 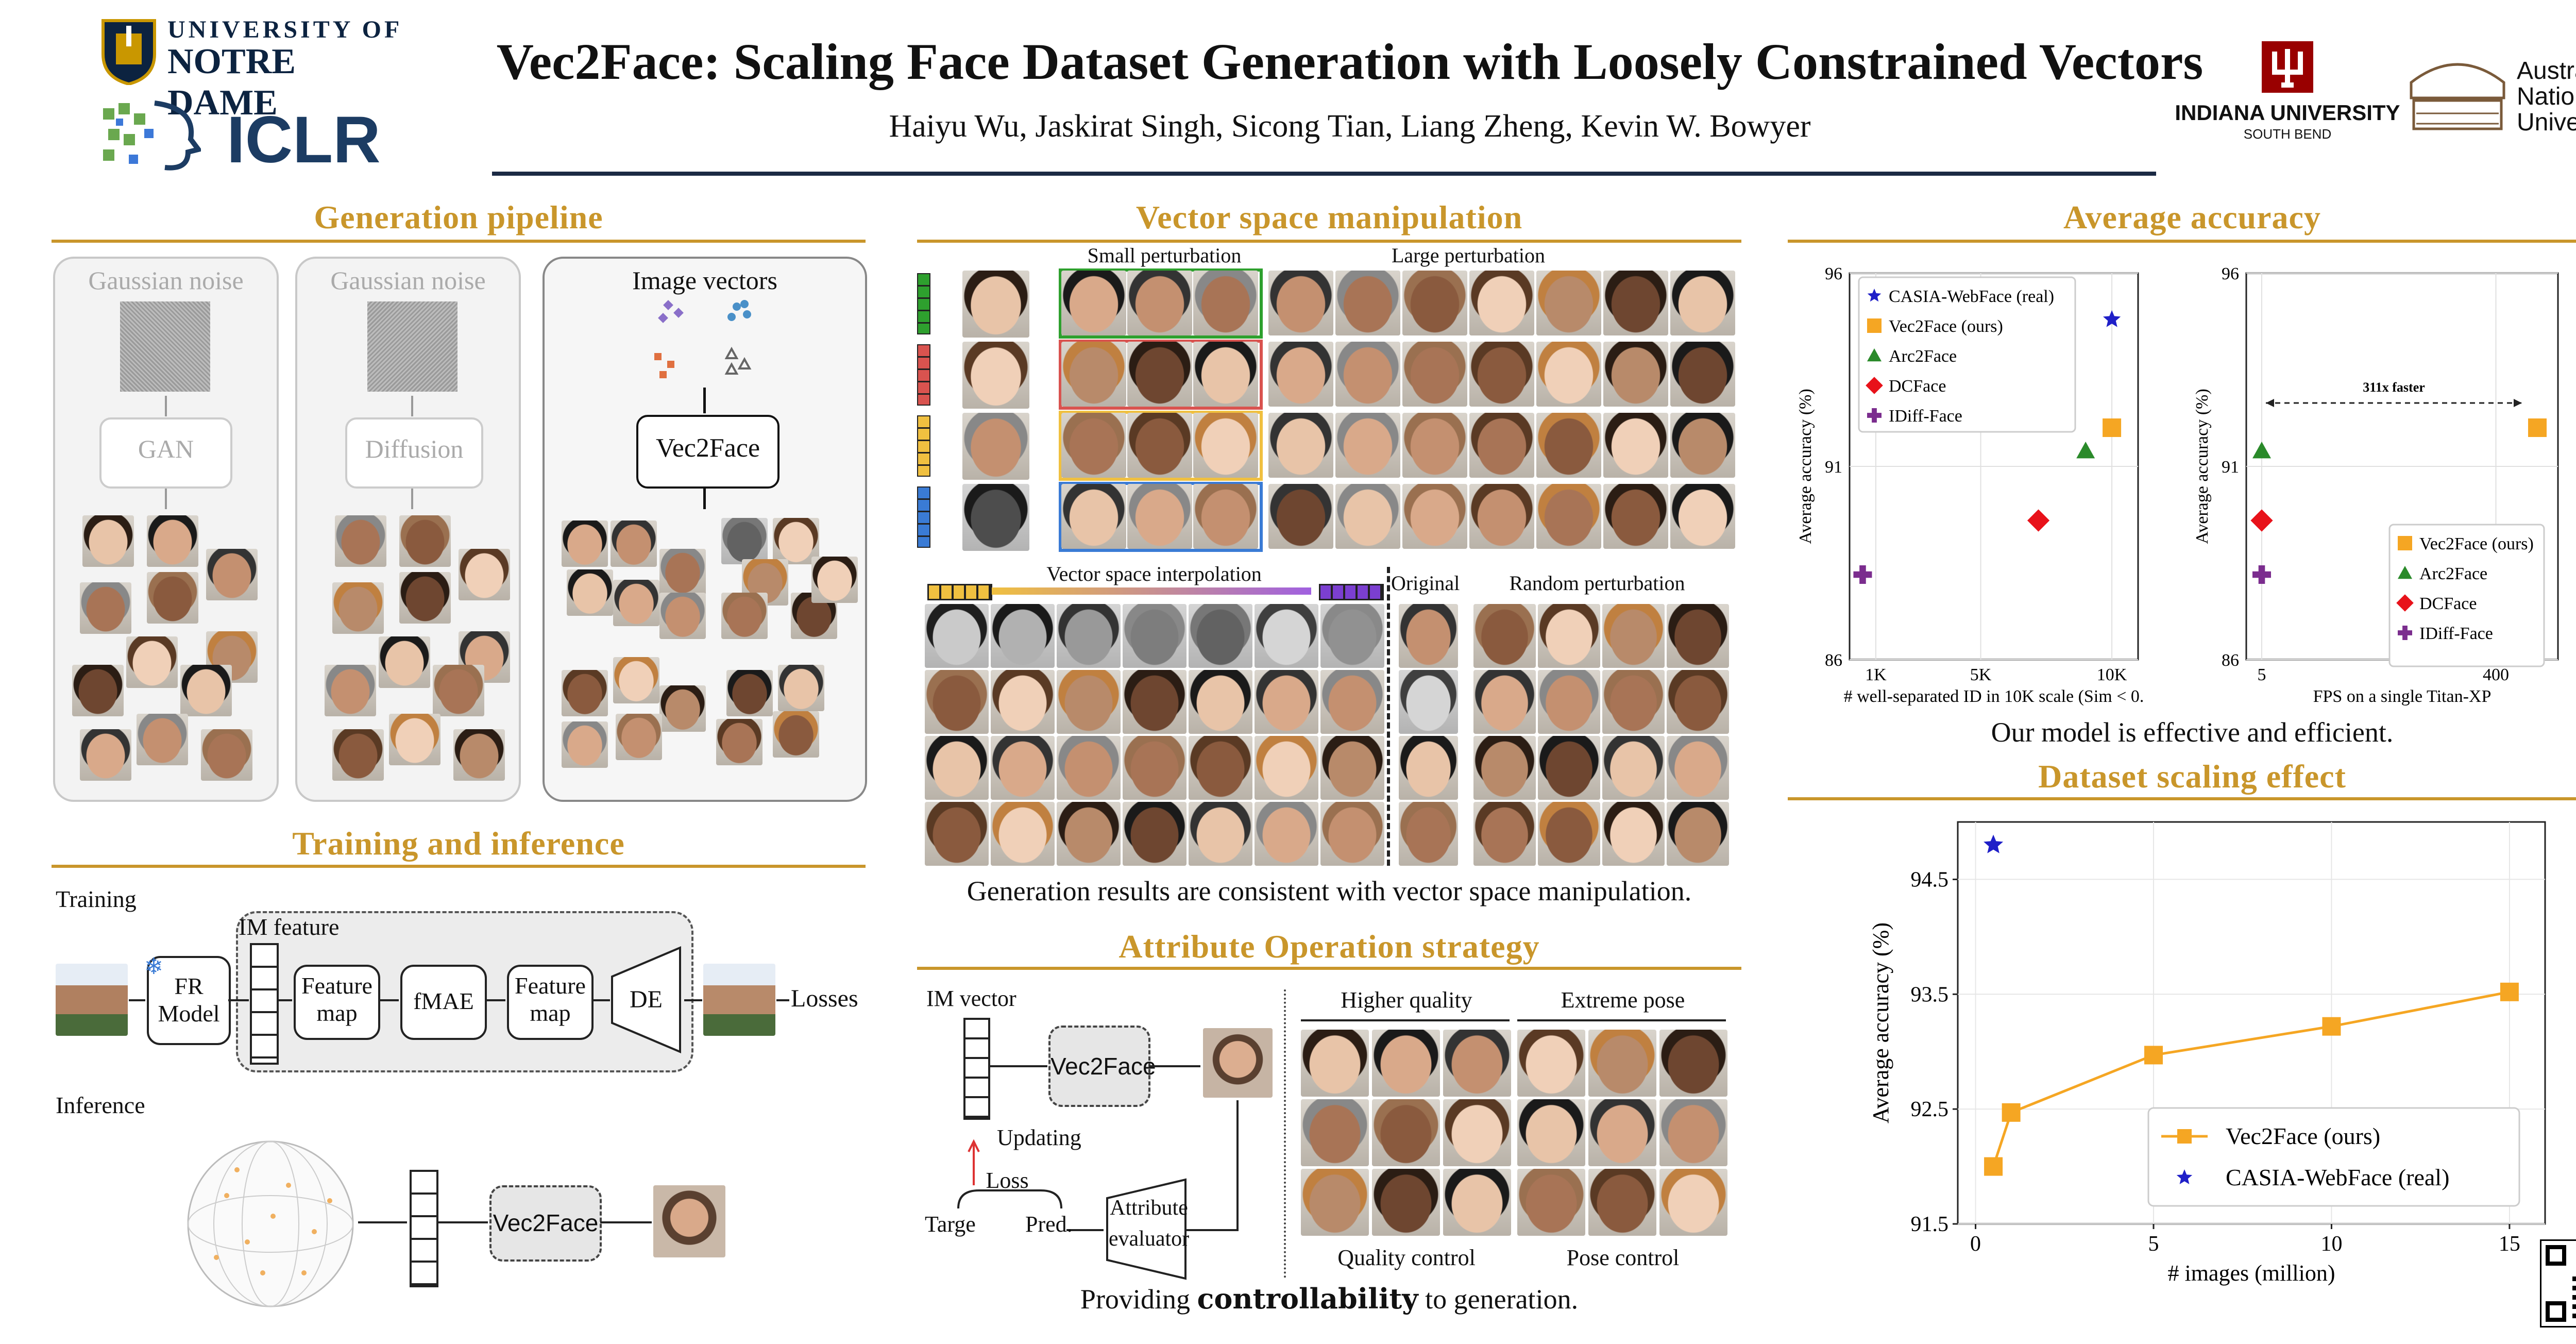 What do you see at coordinates (2546, 96) in the screenshot?
I see `anu-text-2: National` at bounding box center [2546, 96].